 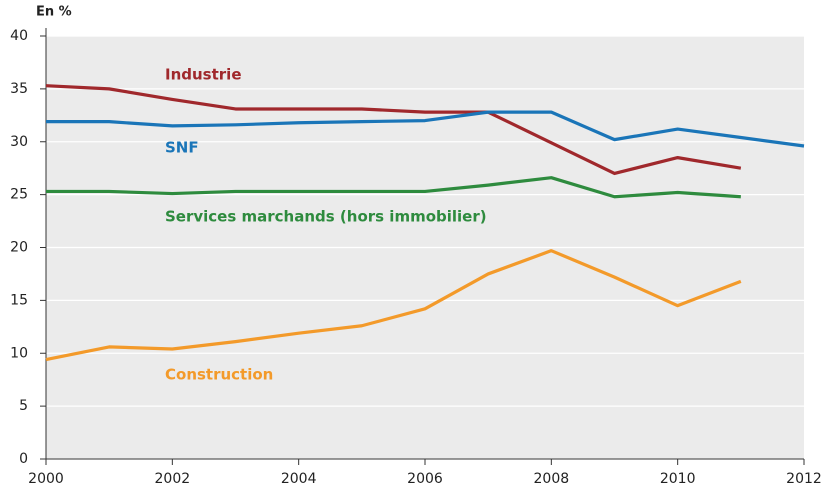 I want to click on y-tick-label: 30, so click(x=19, y=142).